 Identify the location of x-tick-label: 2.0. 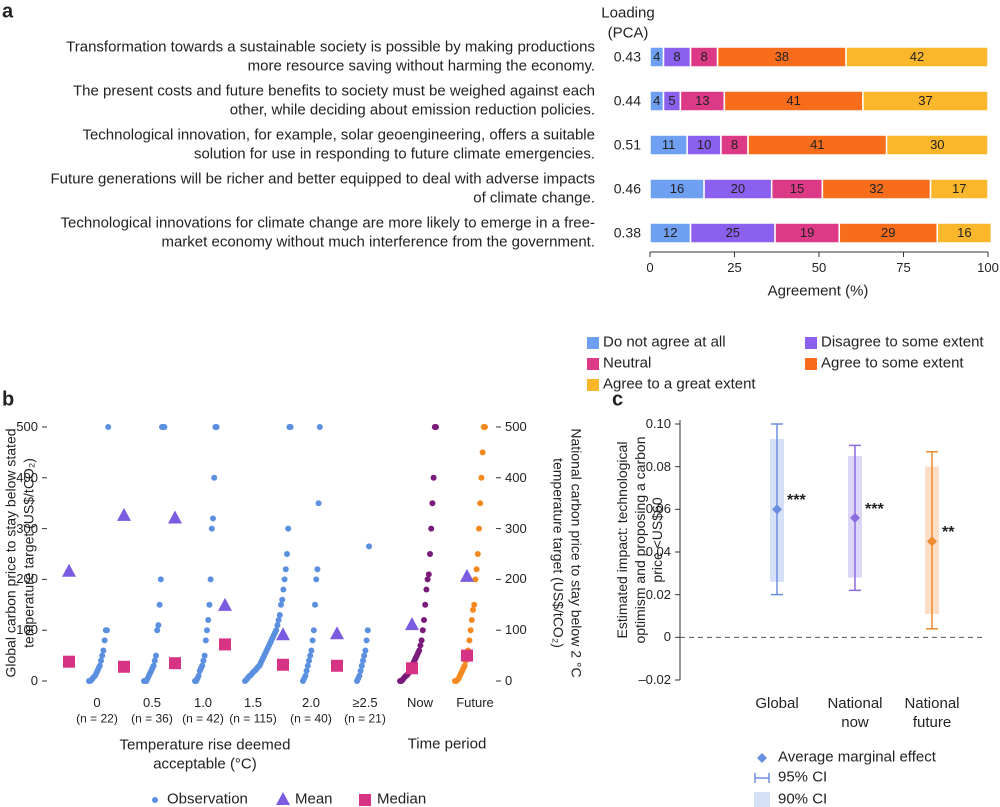
(311, 702).